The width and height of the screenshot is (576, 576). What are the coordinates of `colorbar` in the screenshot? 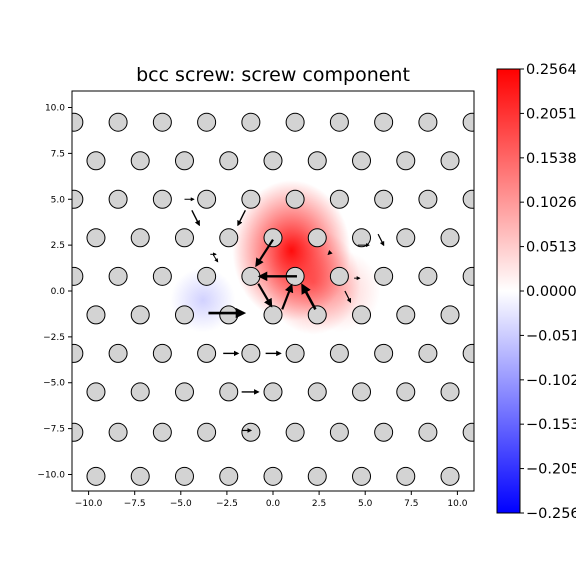 It's located at (508, 291).